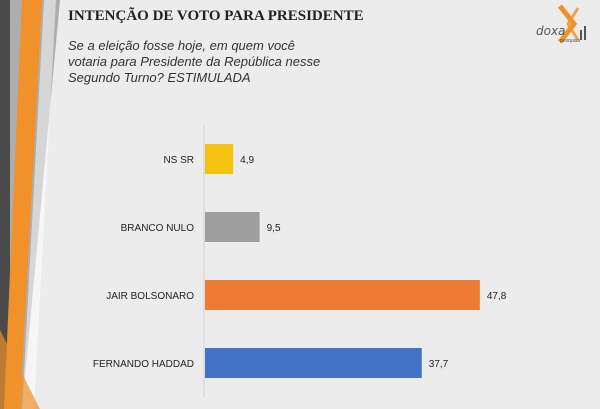  Describe the element at coordinates (313, 363) in the screenshot. I see `bar-fernando-haddad` at that location.